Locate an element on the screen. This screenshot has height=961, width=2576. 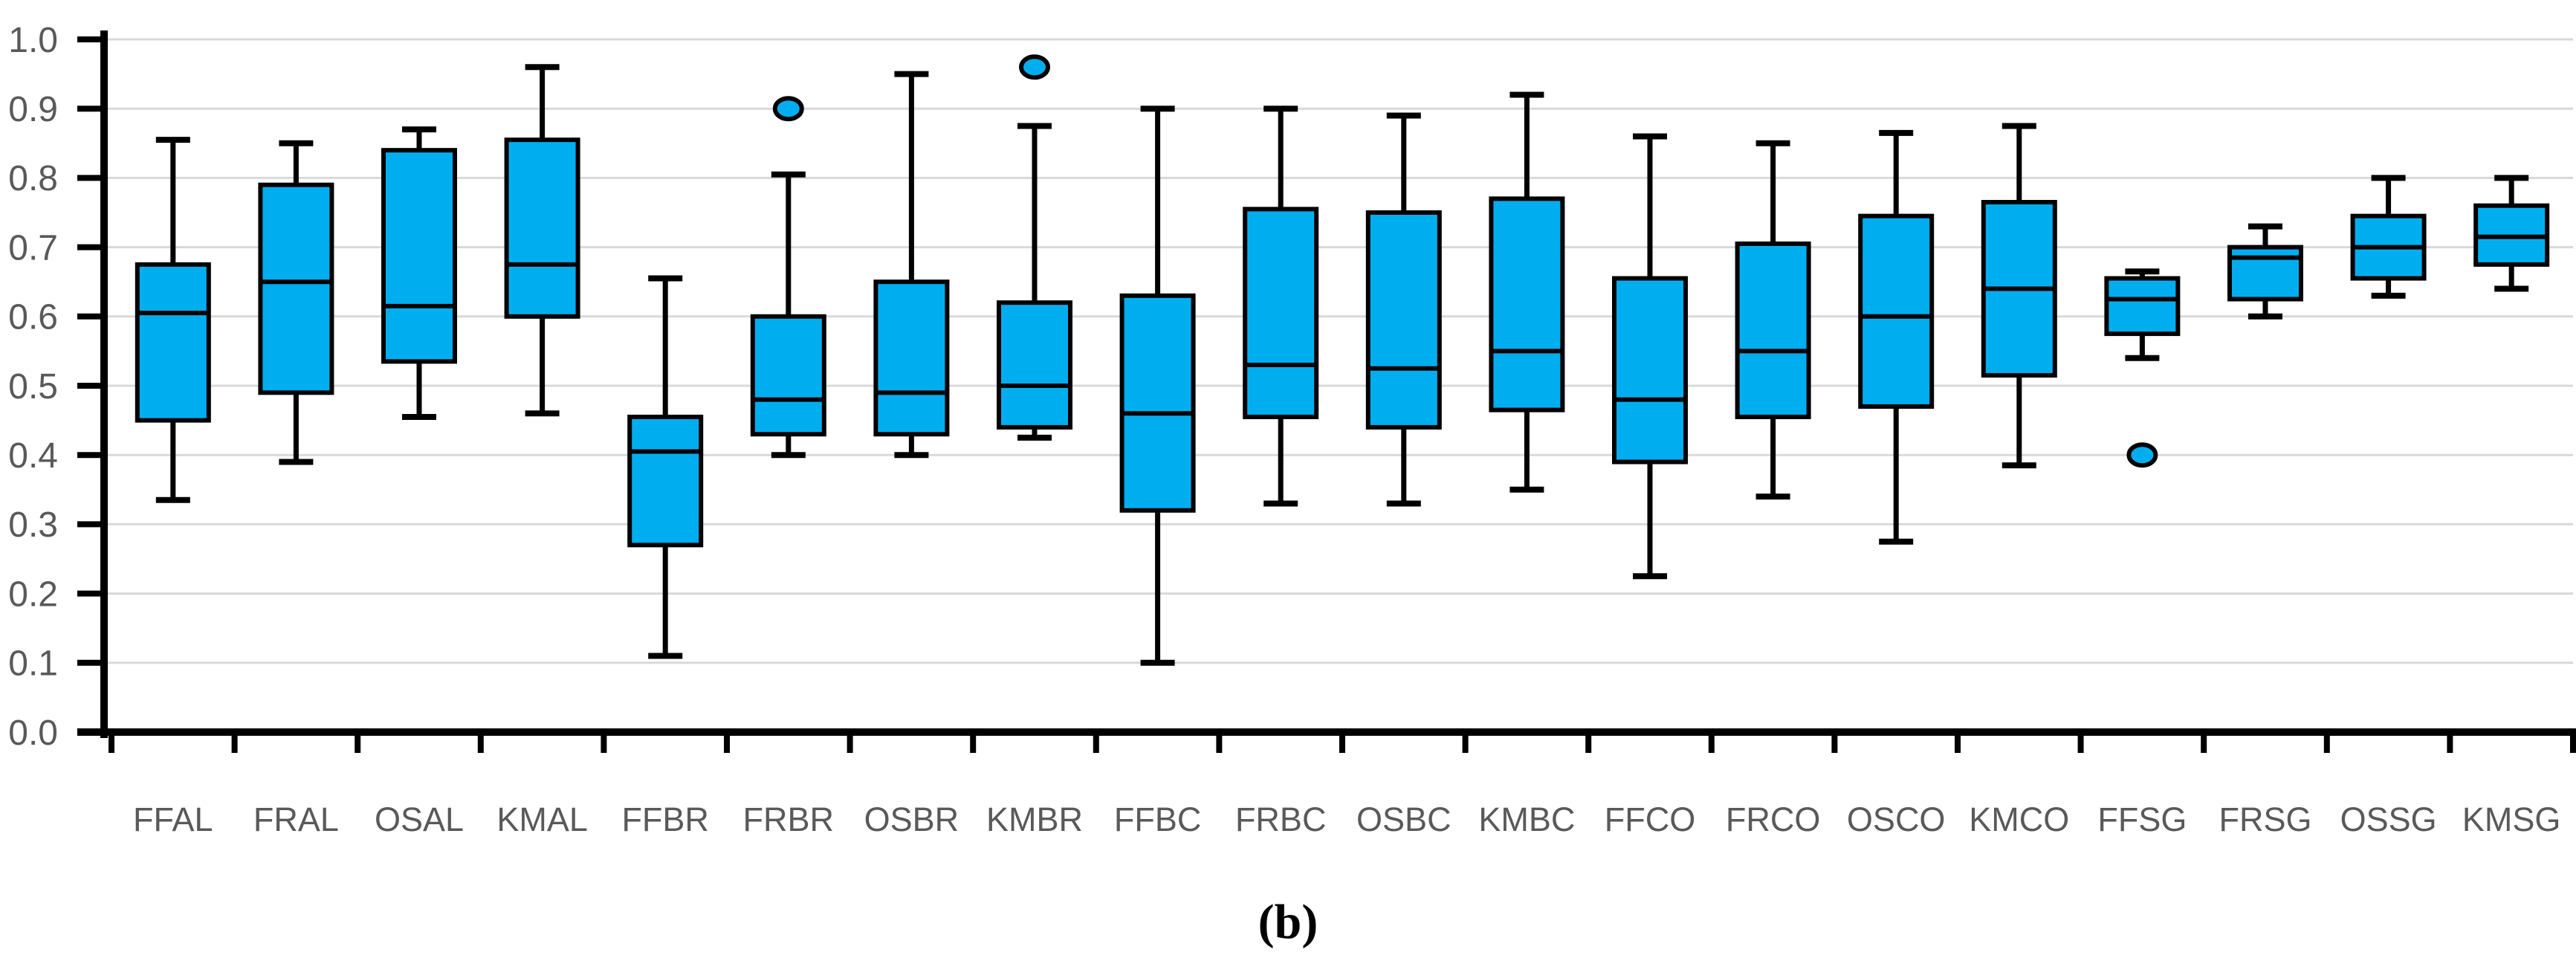
box-OSAL is located at coordinates (419, 273).